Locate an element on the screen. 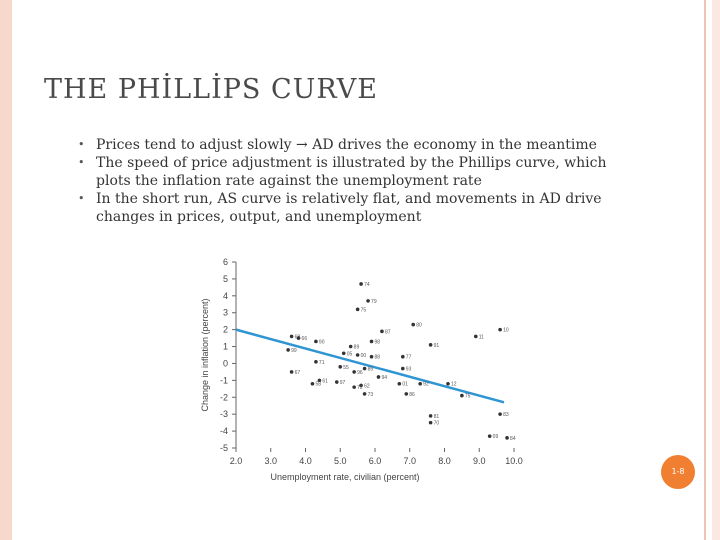  data-point-label: 01 is located at coordinates (405, 385).